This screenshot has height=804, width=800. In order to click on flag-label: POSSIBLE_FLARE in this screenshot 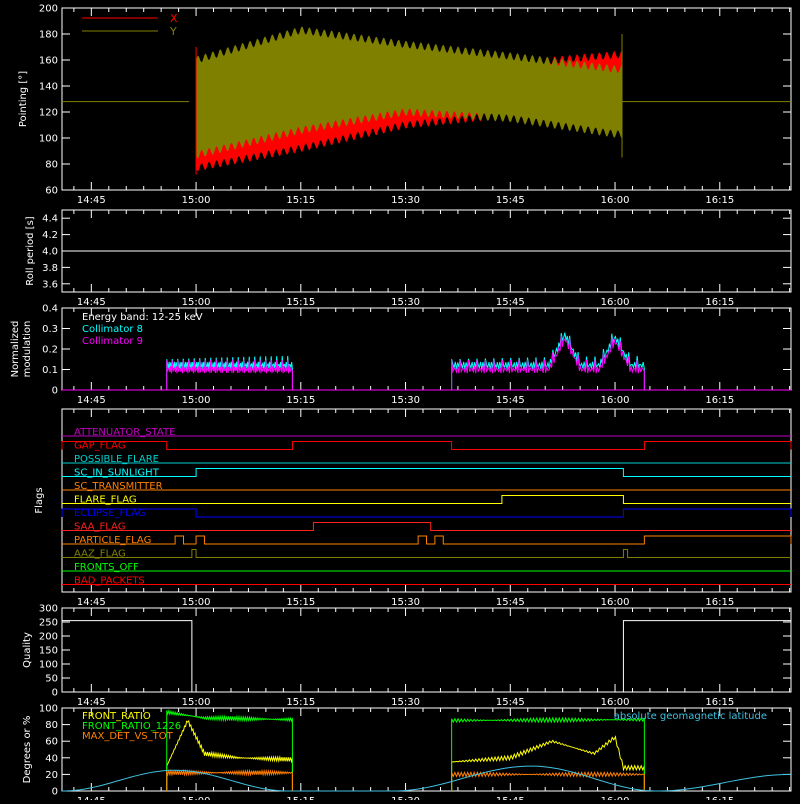, I will do `click(116, 459)`.